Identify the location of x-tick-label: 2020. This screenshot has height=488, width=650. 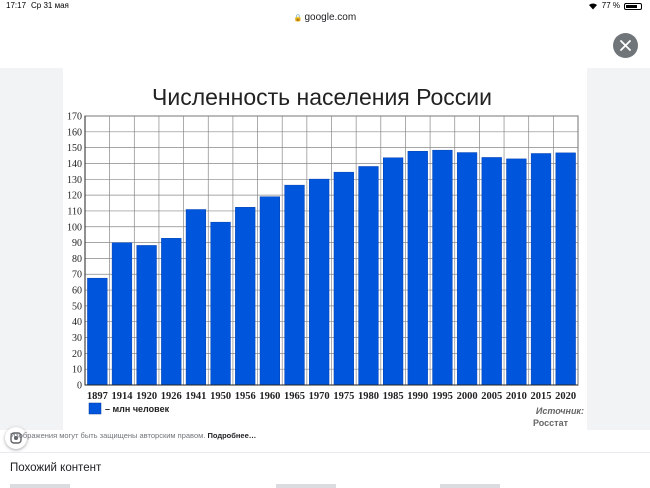
(565, 396).